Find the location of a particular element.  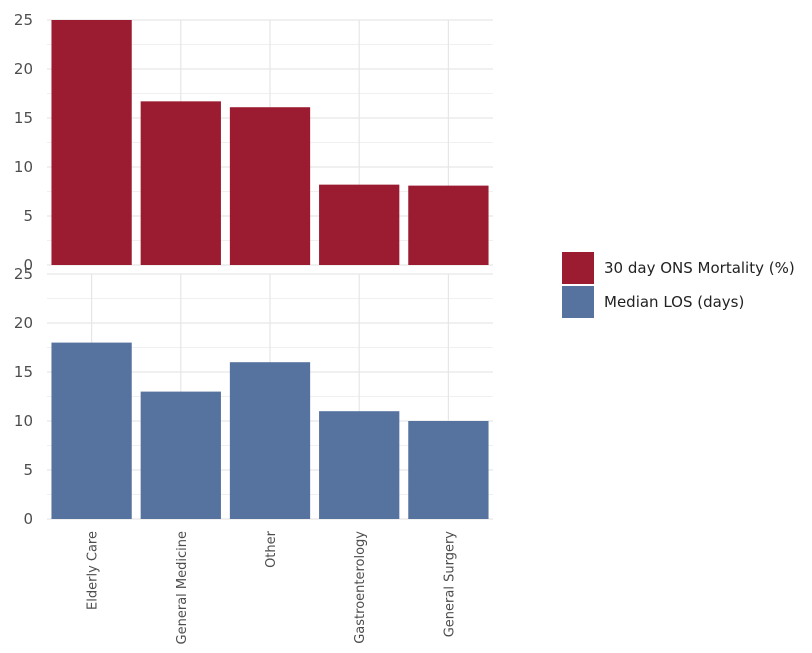

legend-item-los: Median LOS (days) is located at coordinates (678, 302).